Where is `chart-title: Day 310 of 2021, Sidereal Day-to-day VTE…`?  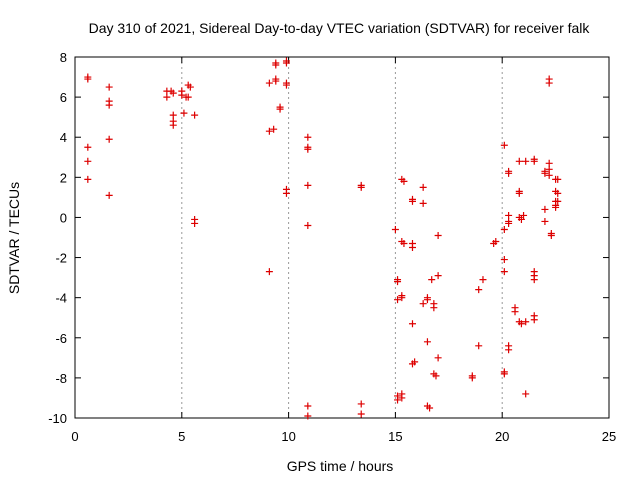
chart-title: Day 310 of 2021, Sidereal Day-to-day VTE… is located at coordinates (340, 28).